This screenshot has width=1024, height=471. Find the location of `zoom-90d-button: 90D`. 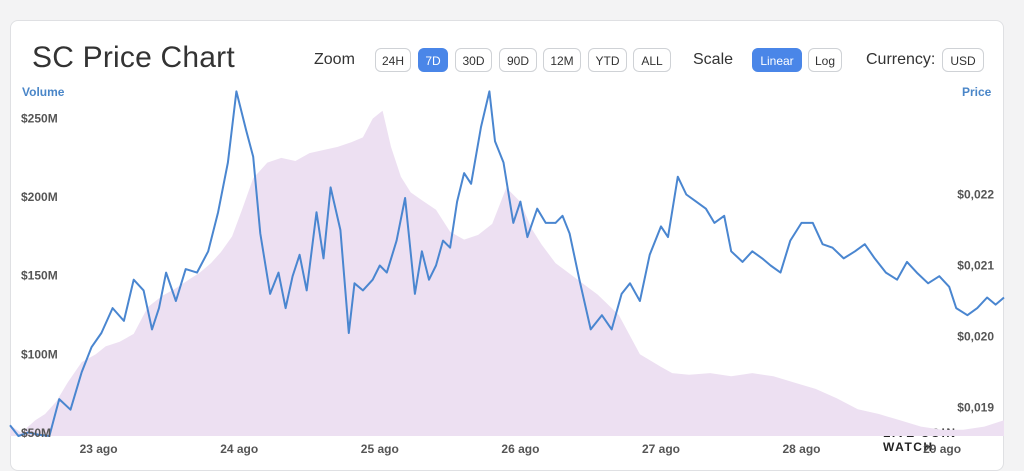

zoom-90d-button: 90D is located at coordinates (518, 60).